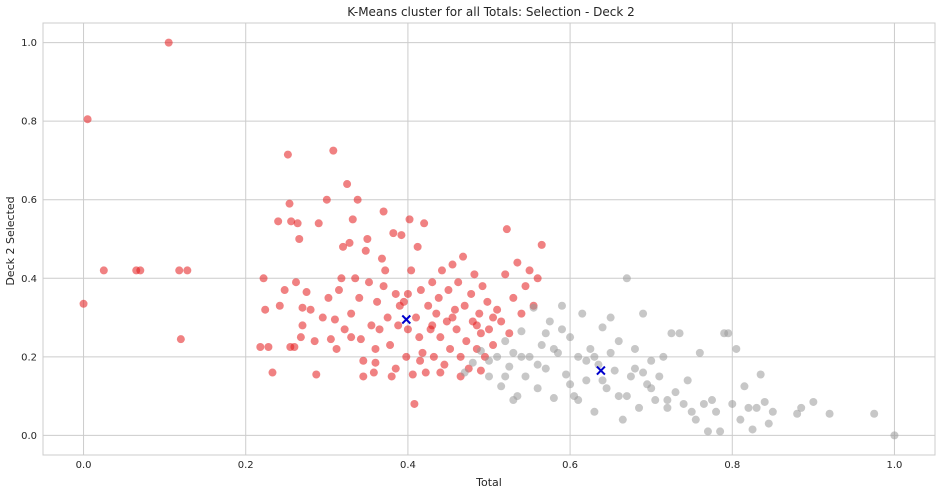  Describe the element at coordinates (10, 240) in the screenshot. I see `y-axis-label: Deck 2 Selected` at that location.